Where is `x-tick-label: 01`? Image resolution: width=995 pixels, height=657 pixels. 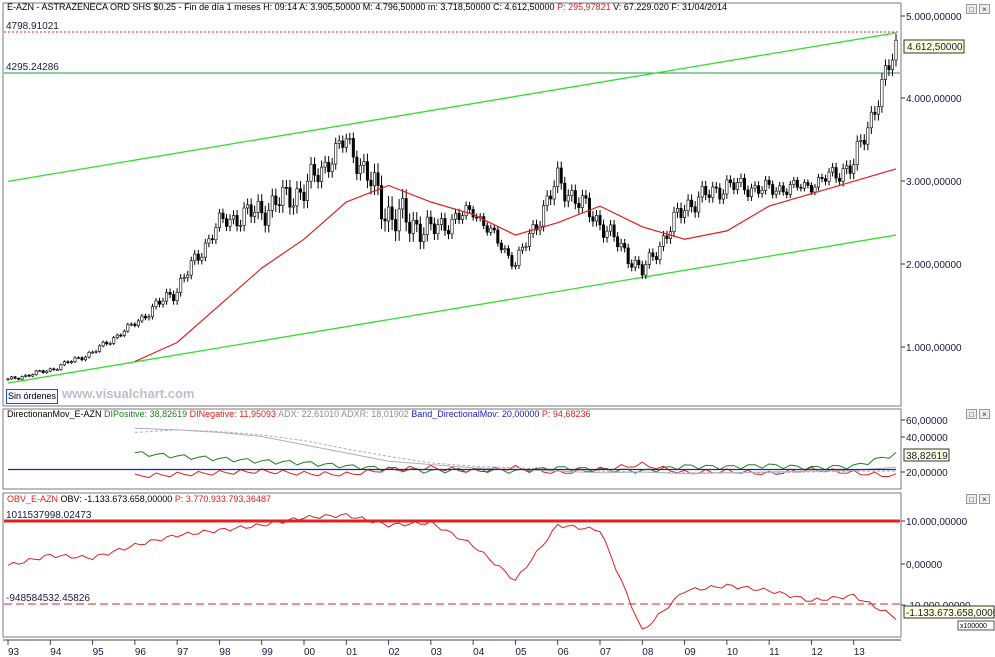
x-tick-label: 01 is located at coordinates (352, 652).